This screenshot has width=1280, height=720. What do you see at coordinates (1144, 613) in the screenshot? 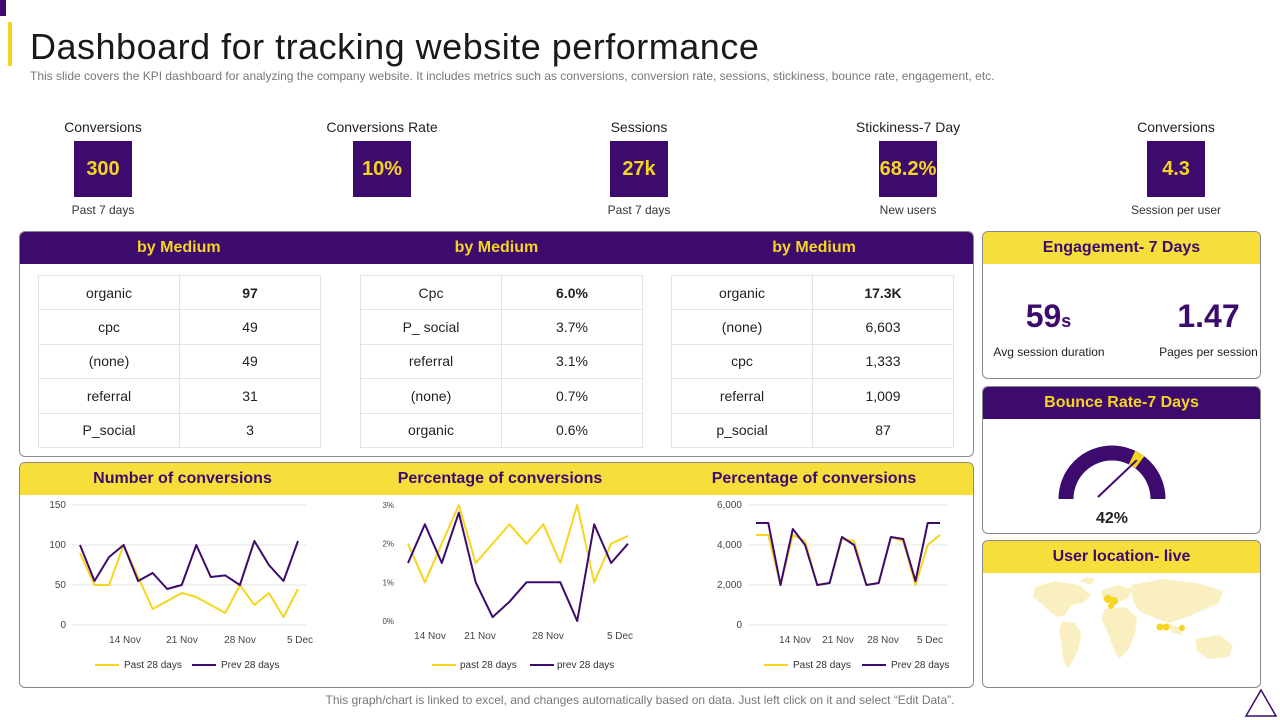
I see `live-location-dots` at bounding box center [1144, 613].